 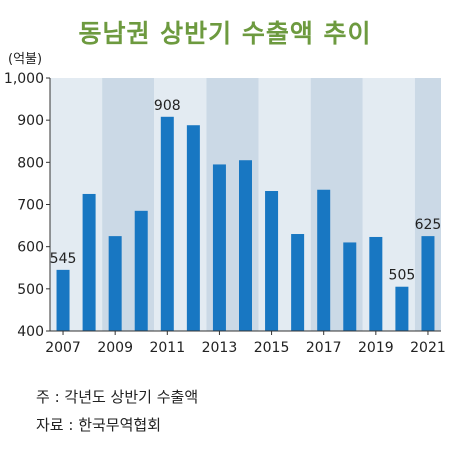 I want to click on bar-2021, so click(x=428, y=283).